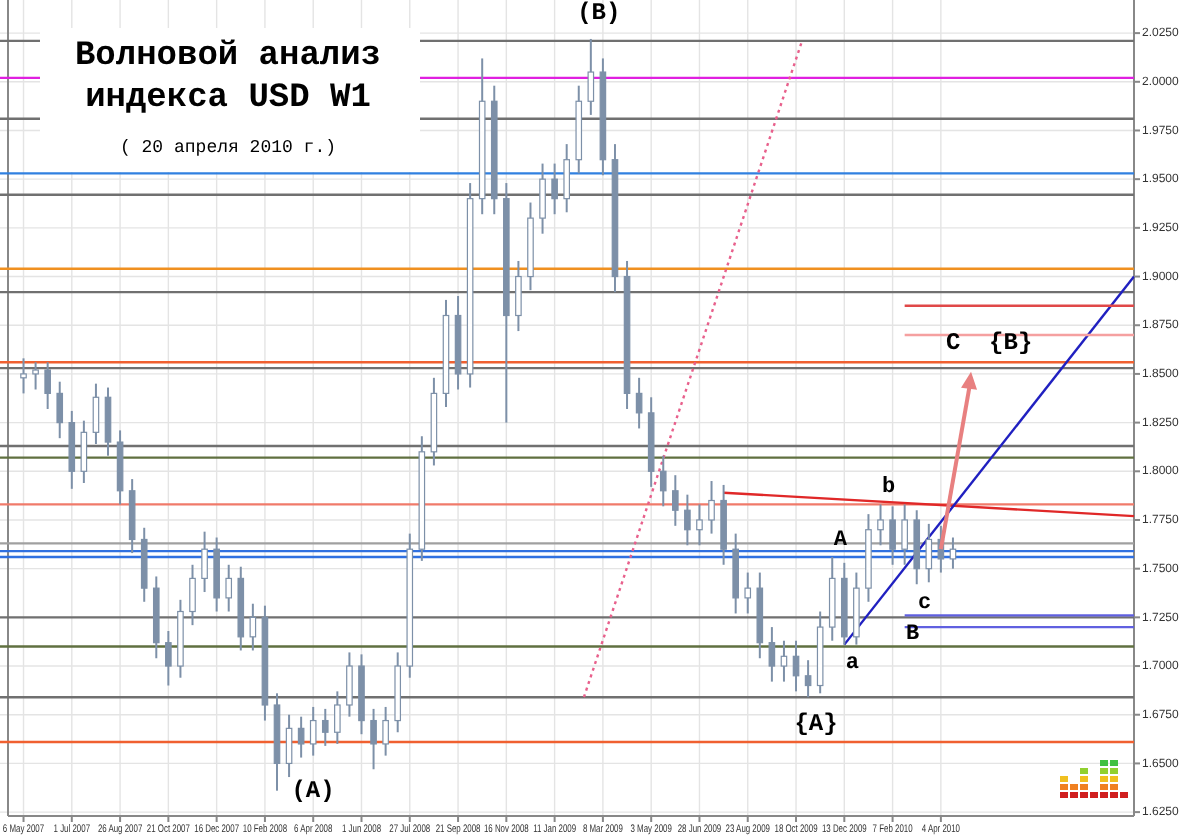 This screenshot has width=1200, height=838. I want to click on annotation: a, so click(852, 664).